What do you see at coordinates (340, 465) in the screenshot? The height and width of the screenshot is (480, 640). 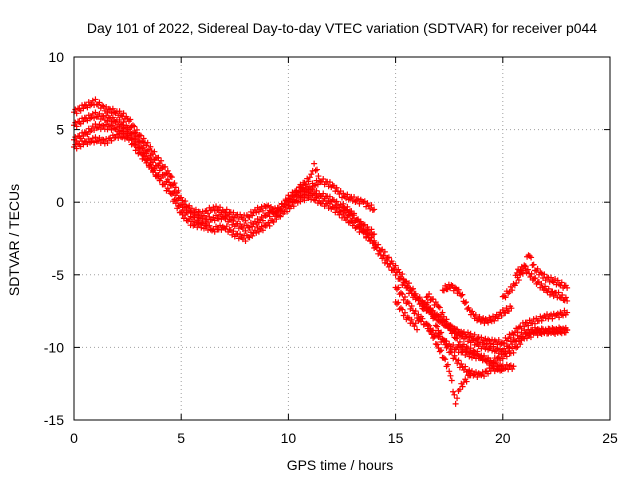 I see `x-axis-label: GPS time / hours` at bounding box center [340, 465].